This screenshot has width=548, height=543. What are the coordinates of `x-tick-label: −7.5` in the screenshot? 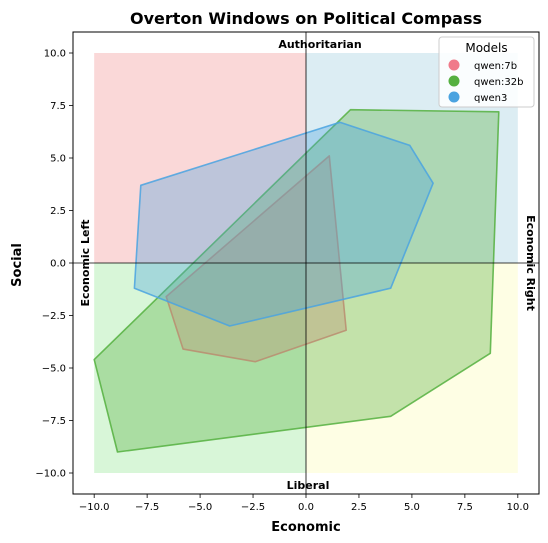 It's located at (147, 507).